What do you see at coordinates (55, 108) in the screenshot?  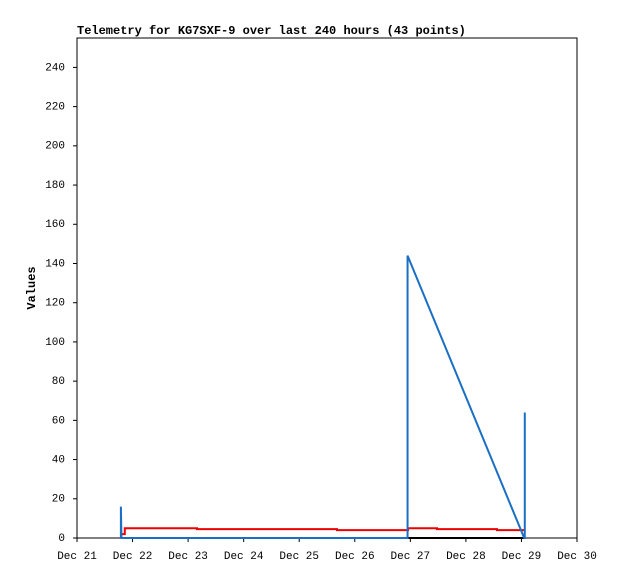 I see `y-tick-label: 220` at bounding box center [55, 108].